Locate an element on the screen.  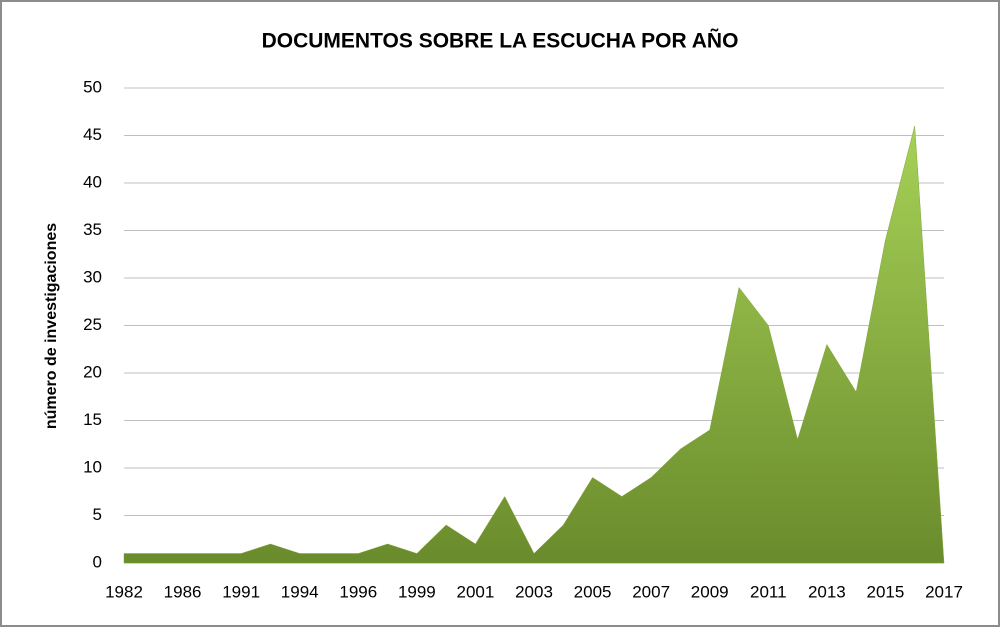
x-tick-label: 1991 is located at coordinates (241, 591).